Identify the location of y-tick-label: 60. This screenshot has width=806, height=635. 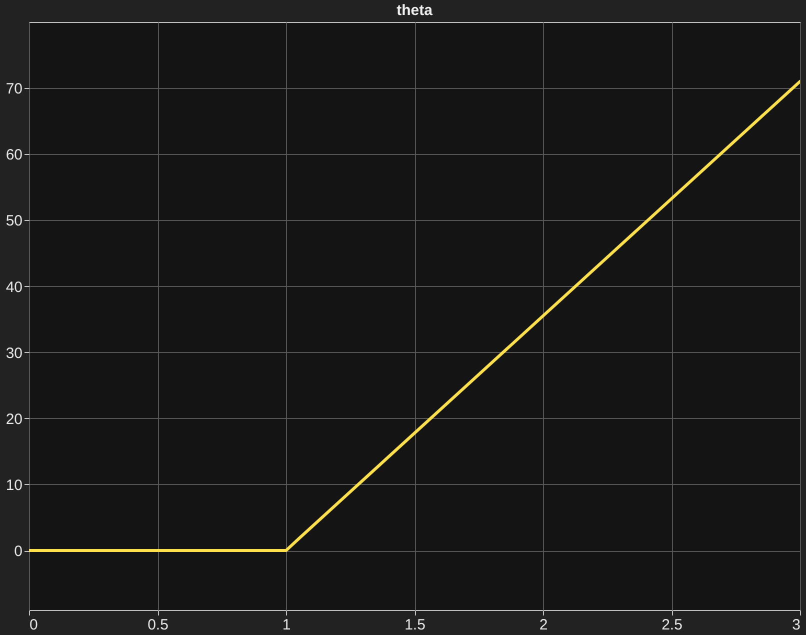
(14, 155).